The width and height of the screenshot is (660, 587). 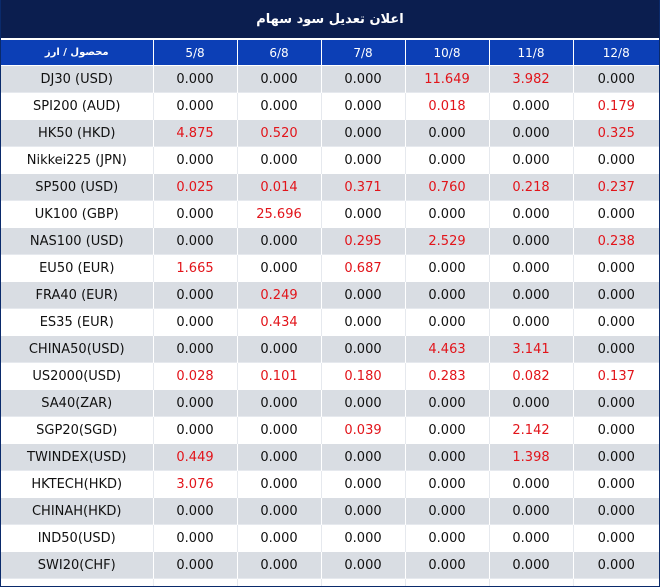 I want to click on date-column-header: 6/8, so click(x=278, y=53).